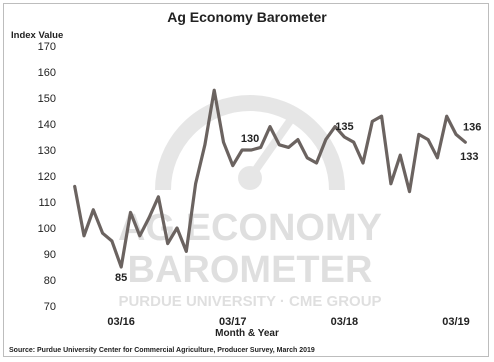 Image resolution: width=494 pixels, height=362 pixels. Describe the element at coordinates (47, 99) in the screenshot. I see `y-tick-label: 150` at that location.